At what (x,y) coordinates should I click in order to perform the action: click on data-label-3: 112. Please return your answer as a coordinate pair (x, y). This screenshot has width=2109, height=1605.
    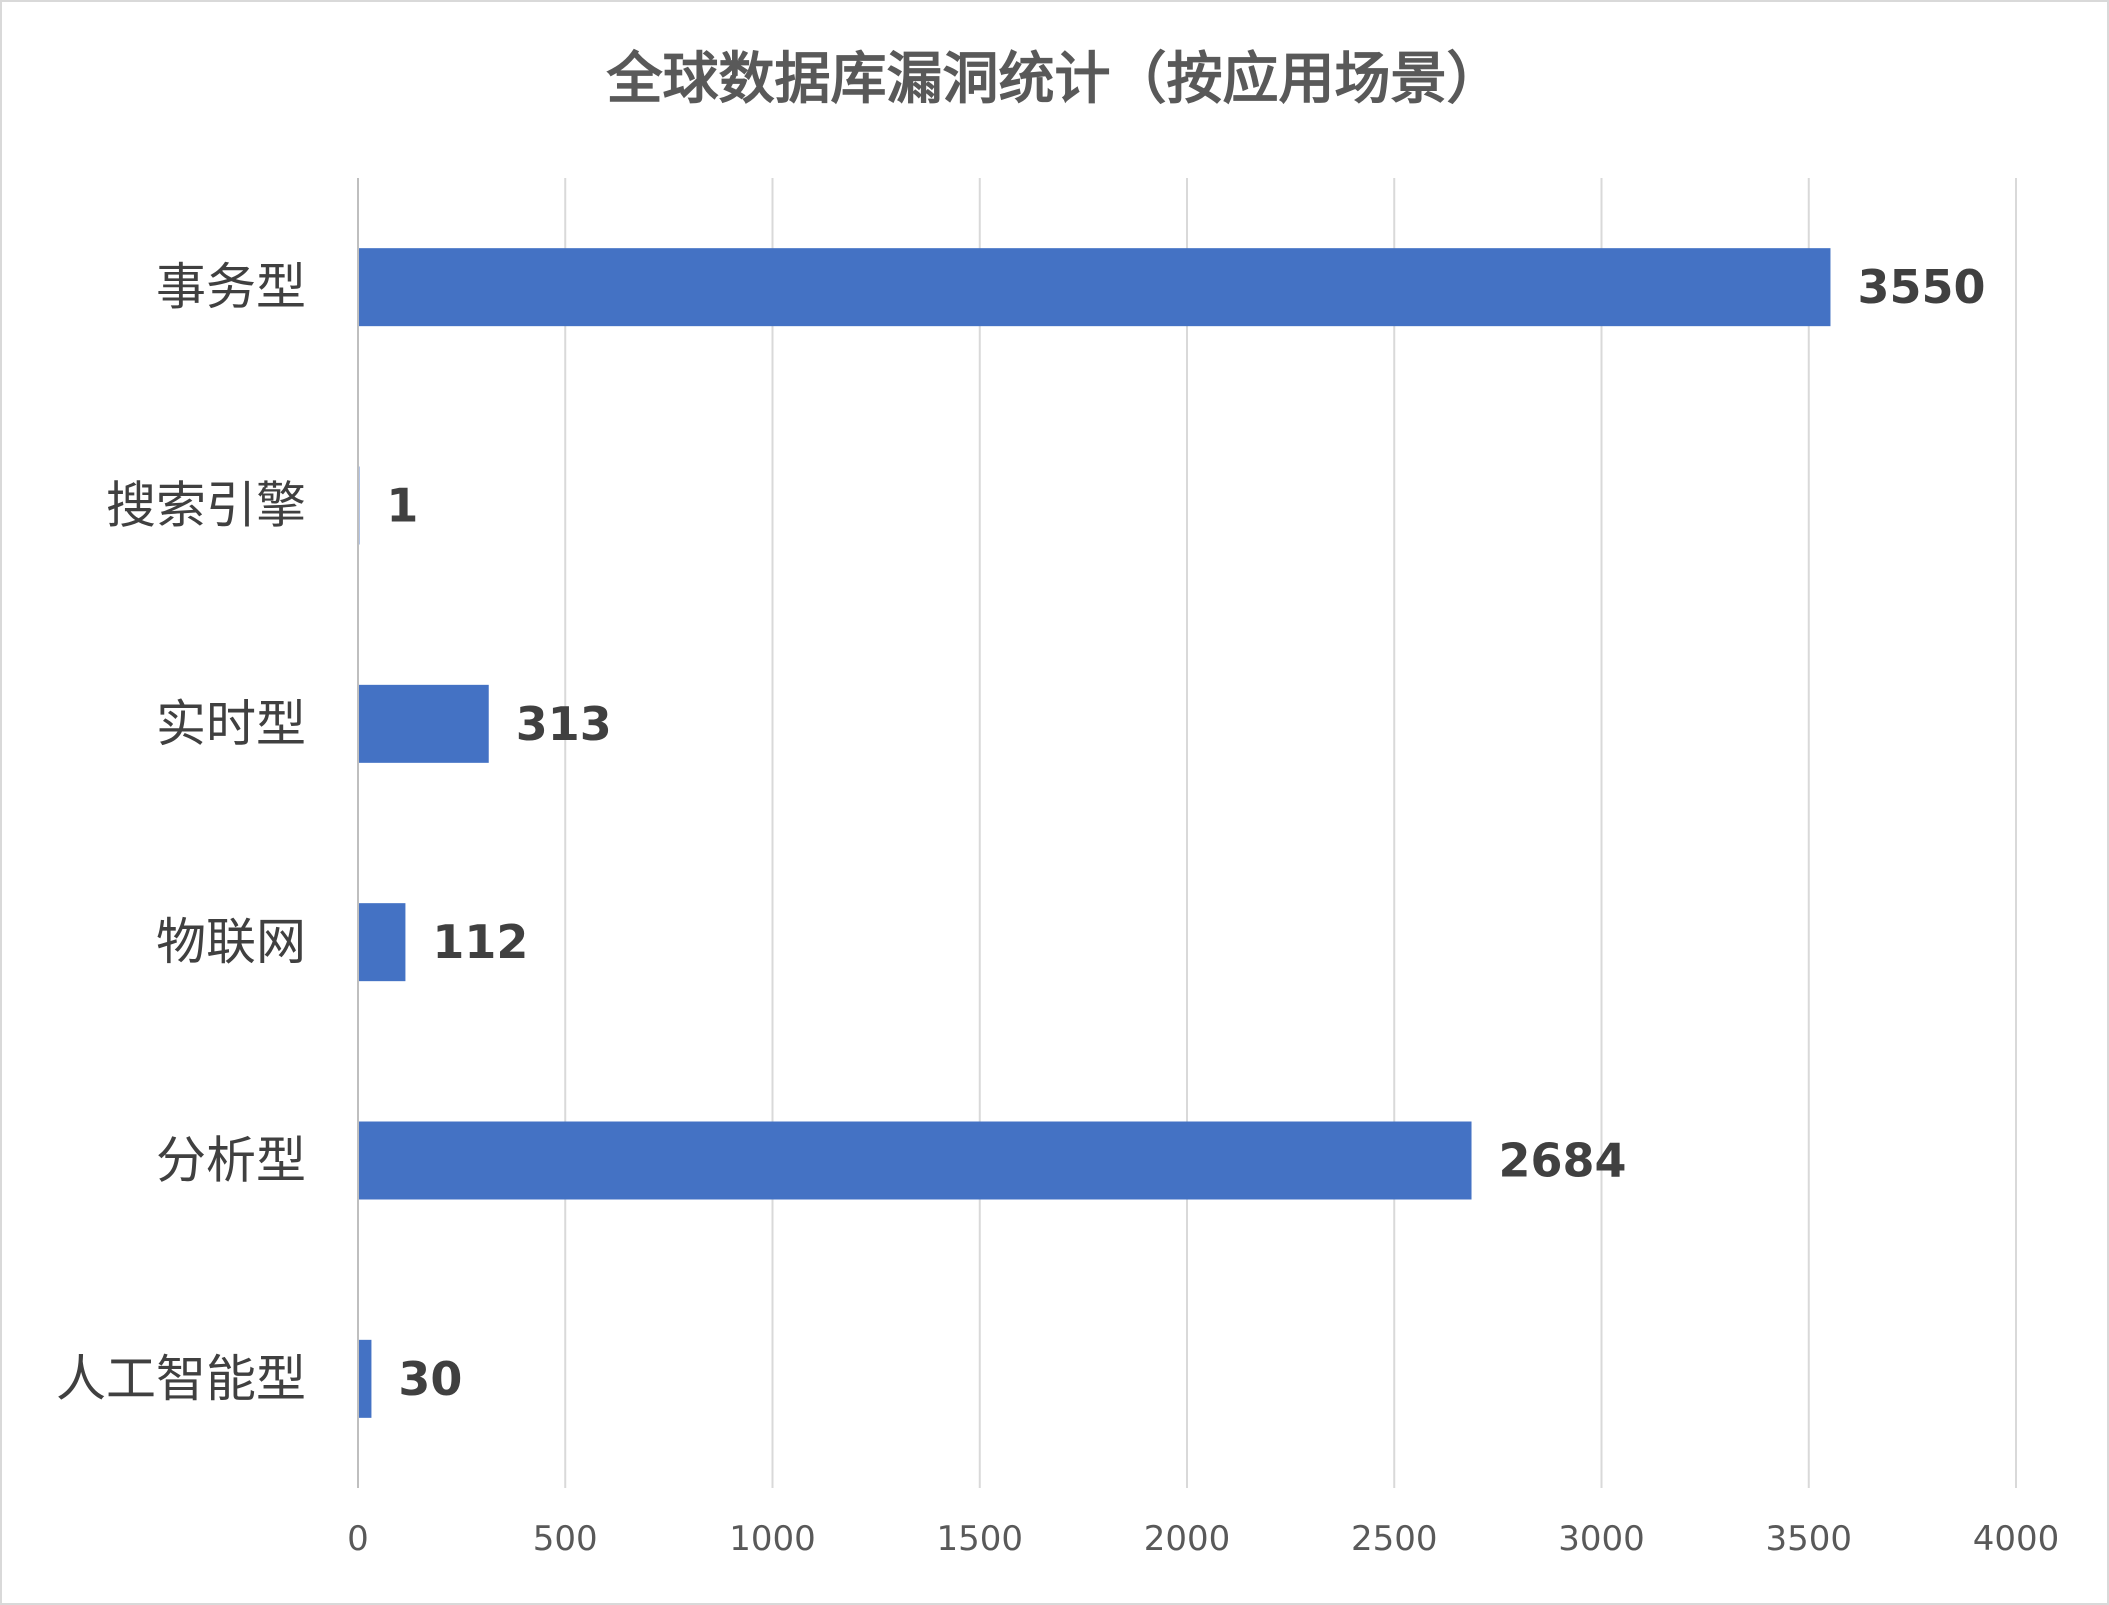
    Looking at the image, I should click on (480, 942).